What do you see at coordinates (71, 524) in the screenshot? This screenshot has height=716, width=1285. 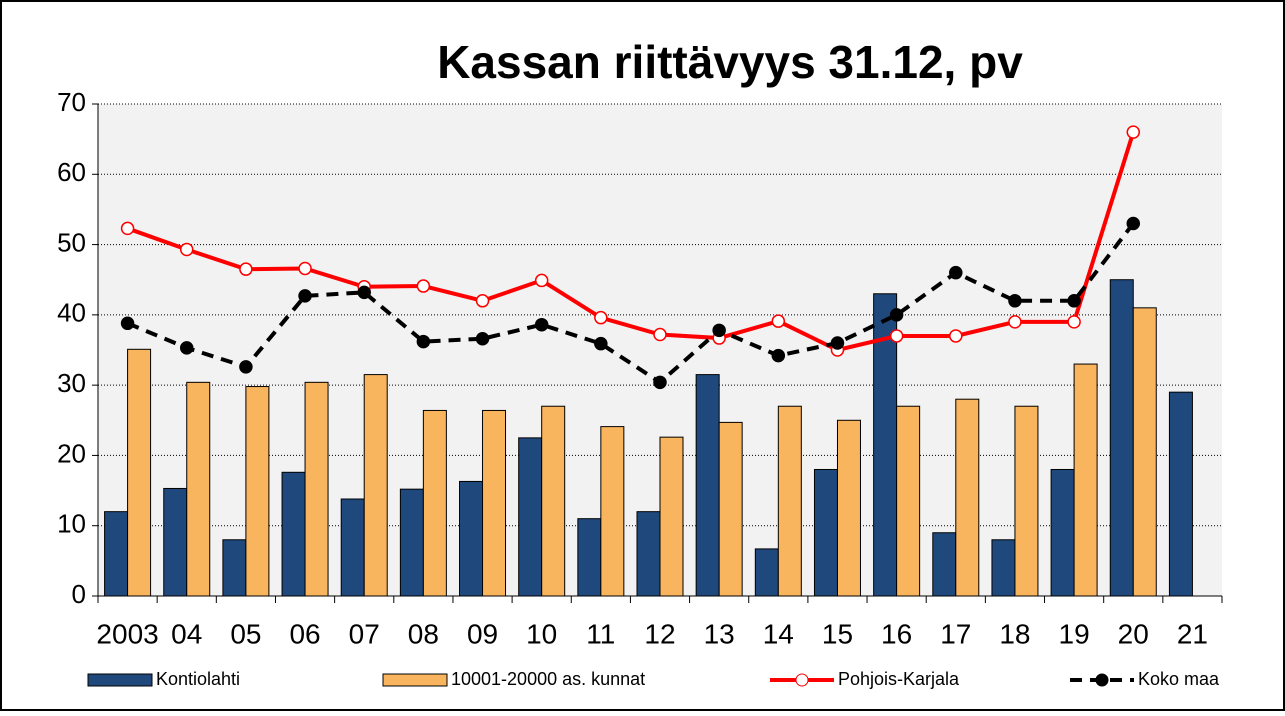 I see `y-tick-label: 10` at bounding box center [71, 524].